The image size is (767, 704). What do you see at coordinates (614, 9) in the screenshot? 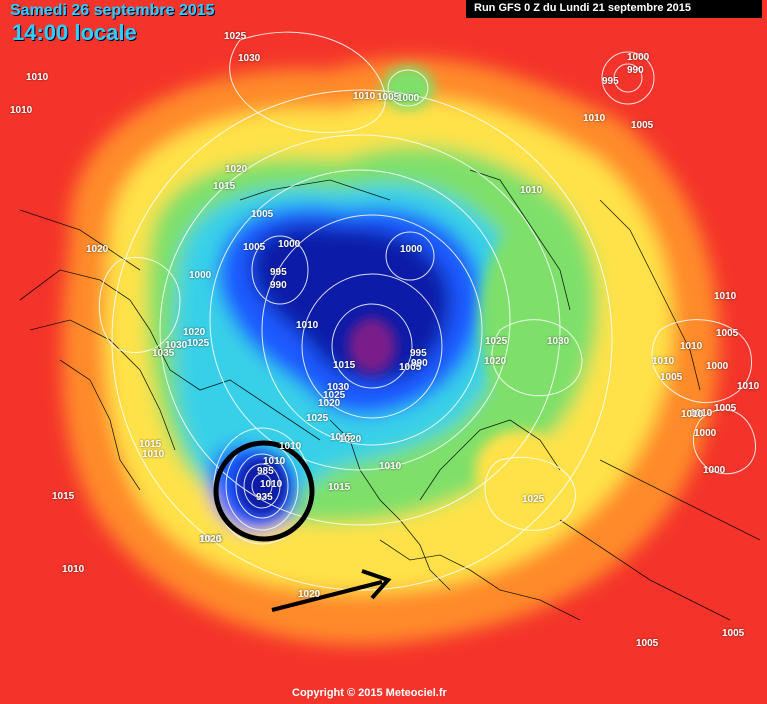
I see `model-run-banner: Run GFS 0 Z du Lundi 21 septembre 2015` at bounding box center [614, 9].